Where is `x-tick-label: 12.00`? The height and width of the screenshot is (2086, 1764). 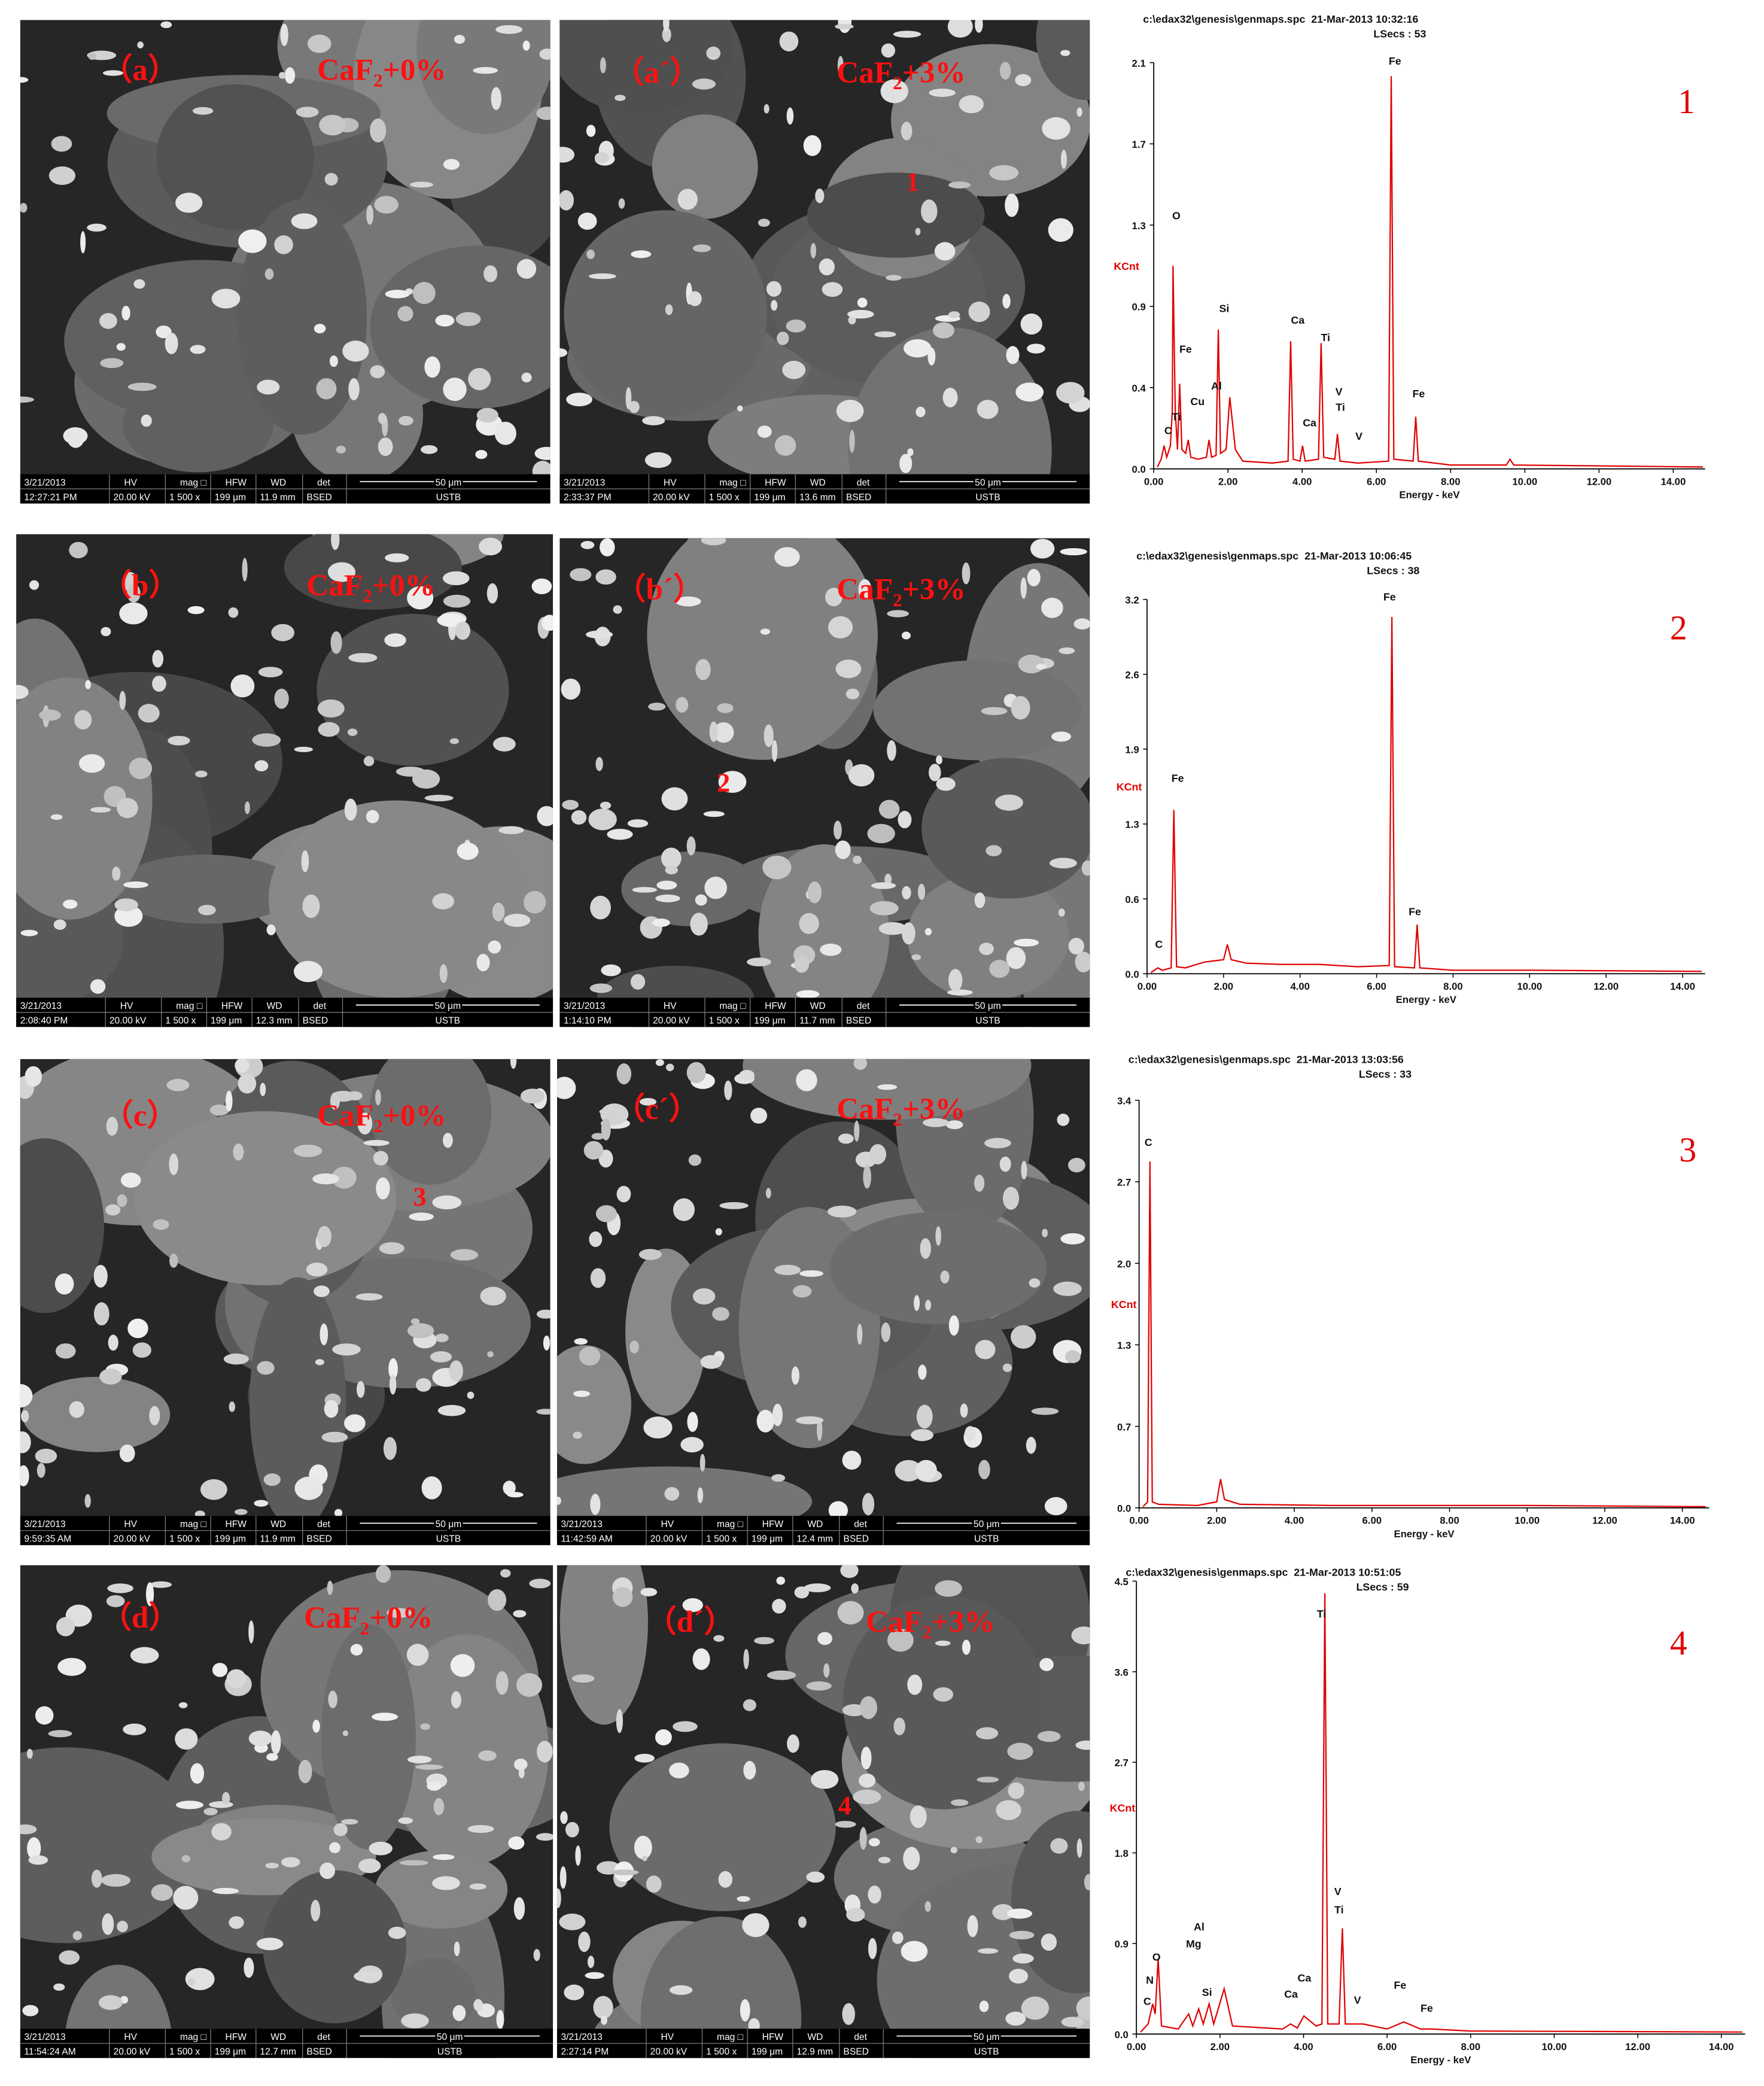
x-tick-label: 12.00 is located at coordinates (1637, 2046).